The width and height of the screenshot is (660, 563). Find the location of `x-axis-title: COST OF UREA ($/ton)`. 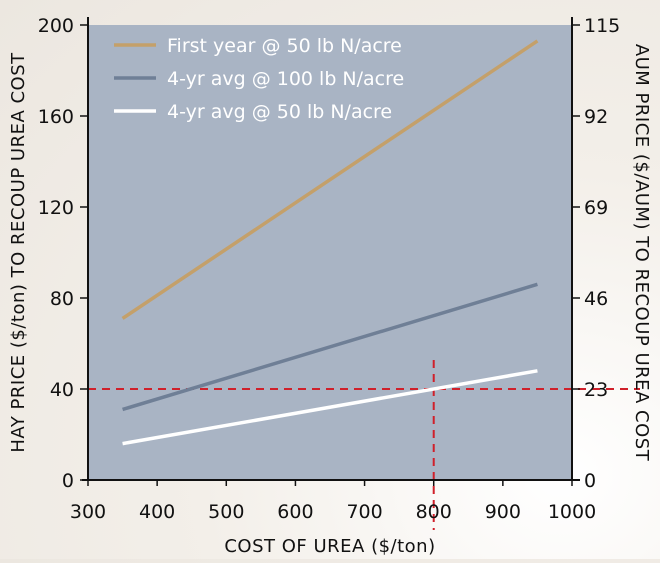

x-axis-title: COST OF UREA ($/ton) is located at coordinates (329, 546).